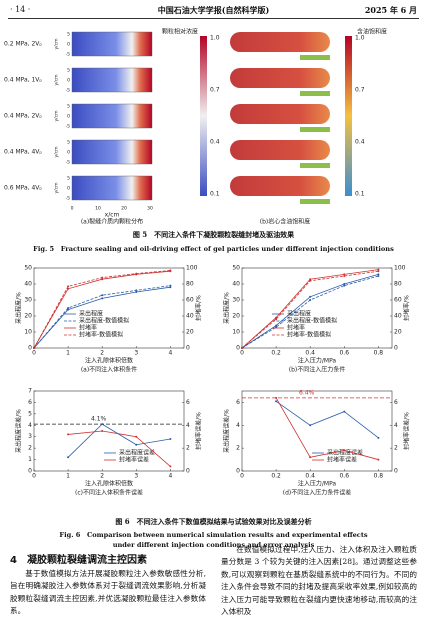 The height and width of the screenshot is (631, 427). What do you see at coordinates (315, 57) in the screenshot?
I see `core-slice` at bounding box center [315, 57].